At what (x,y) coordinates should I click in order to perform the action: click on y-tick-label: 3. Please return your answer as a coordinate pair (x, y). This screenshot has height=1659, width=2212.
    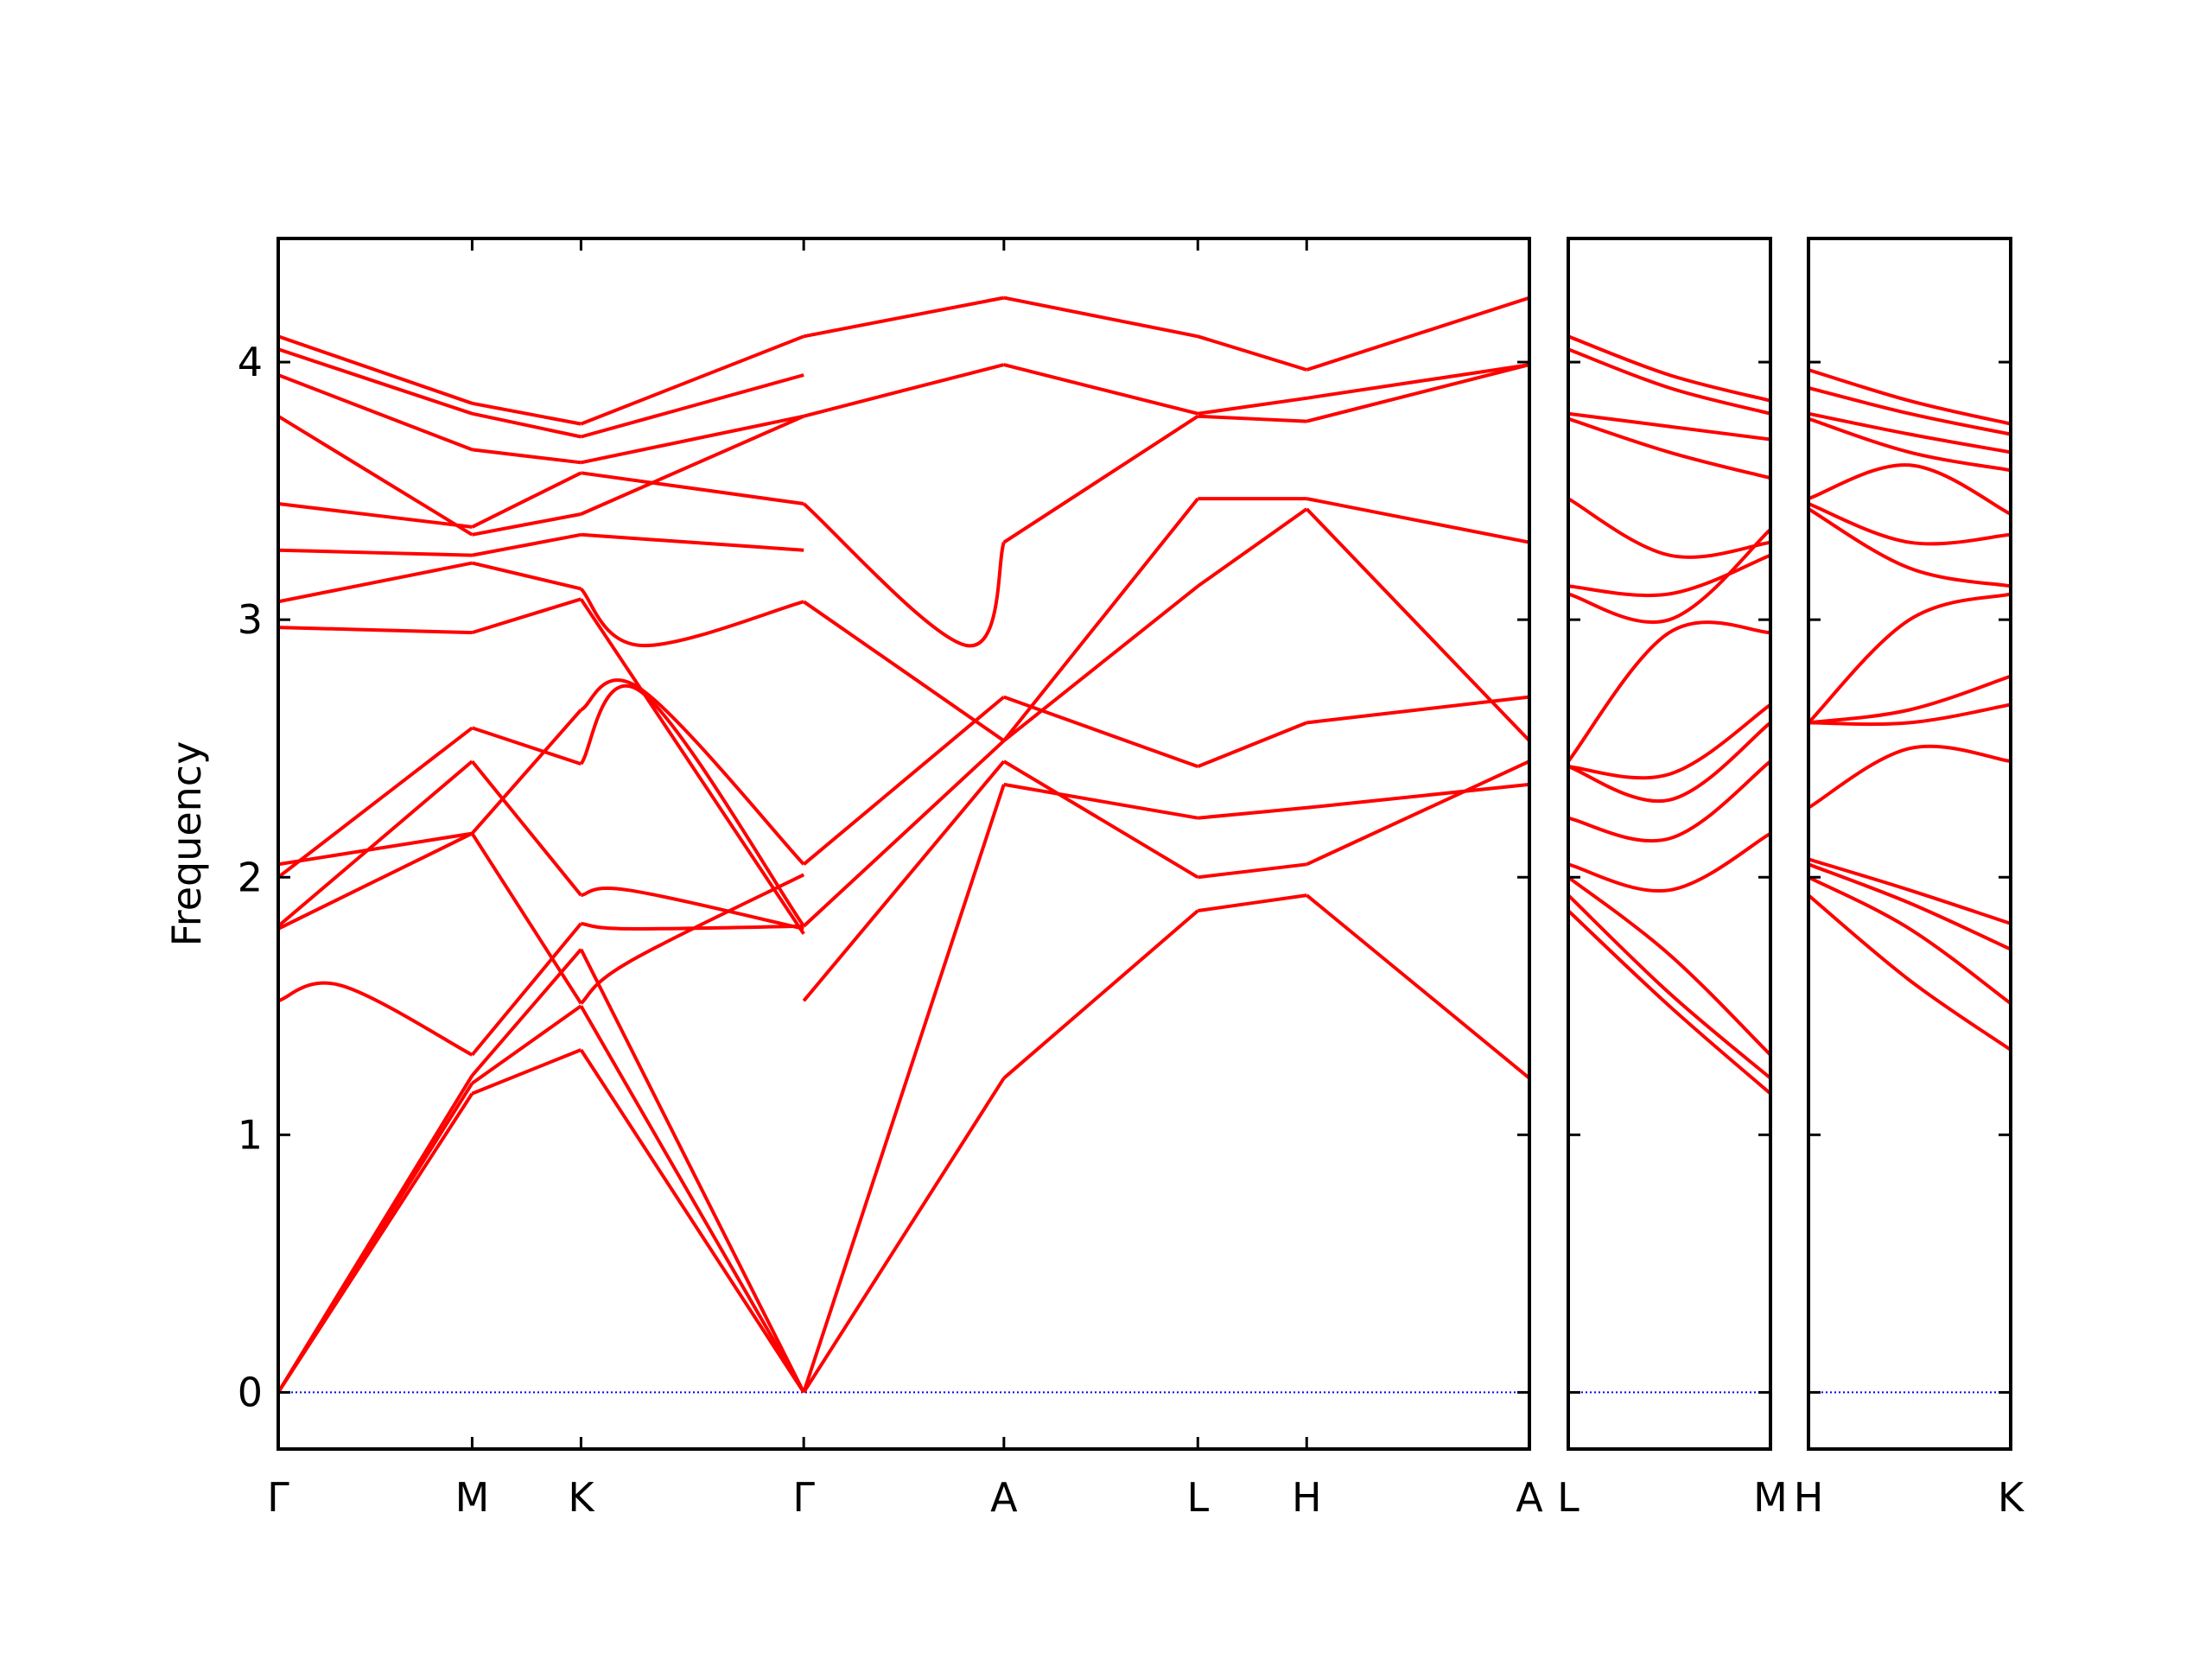
    Looking at the image, I should click on (250, 619).